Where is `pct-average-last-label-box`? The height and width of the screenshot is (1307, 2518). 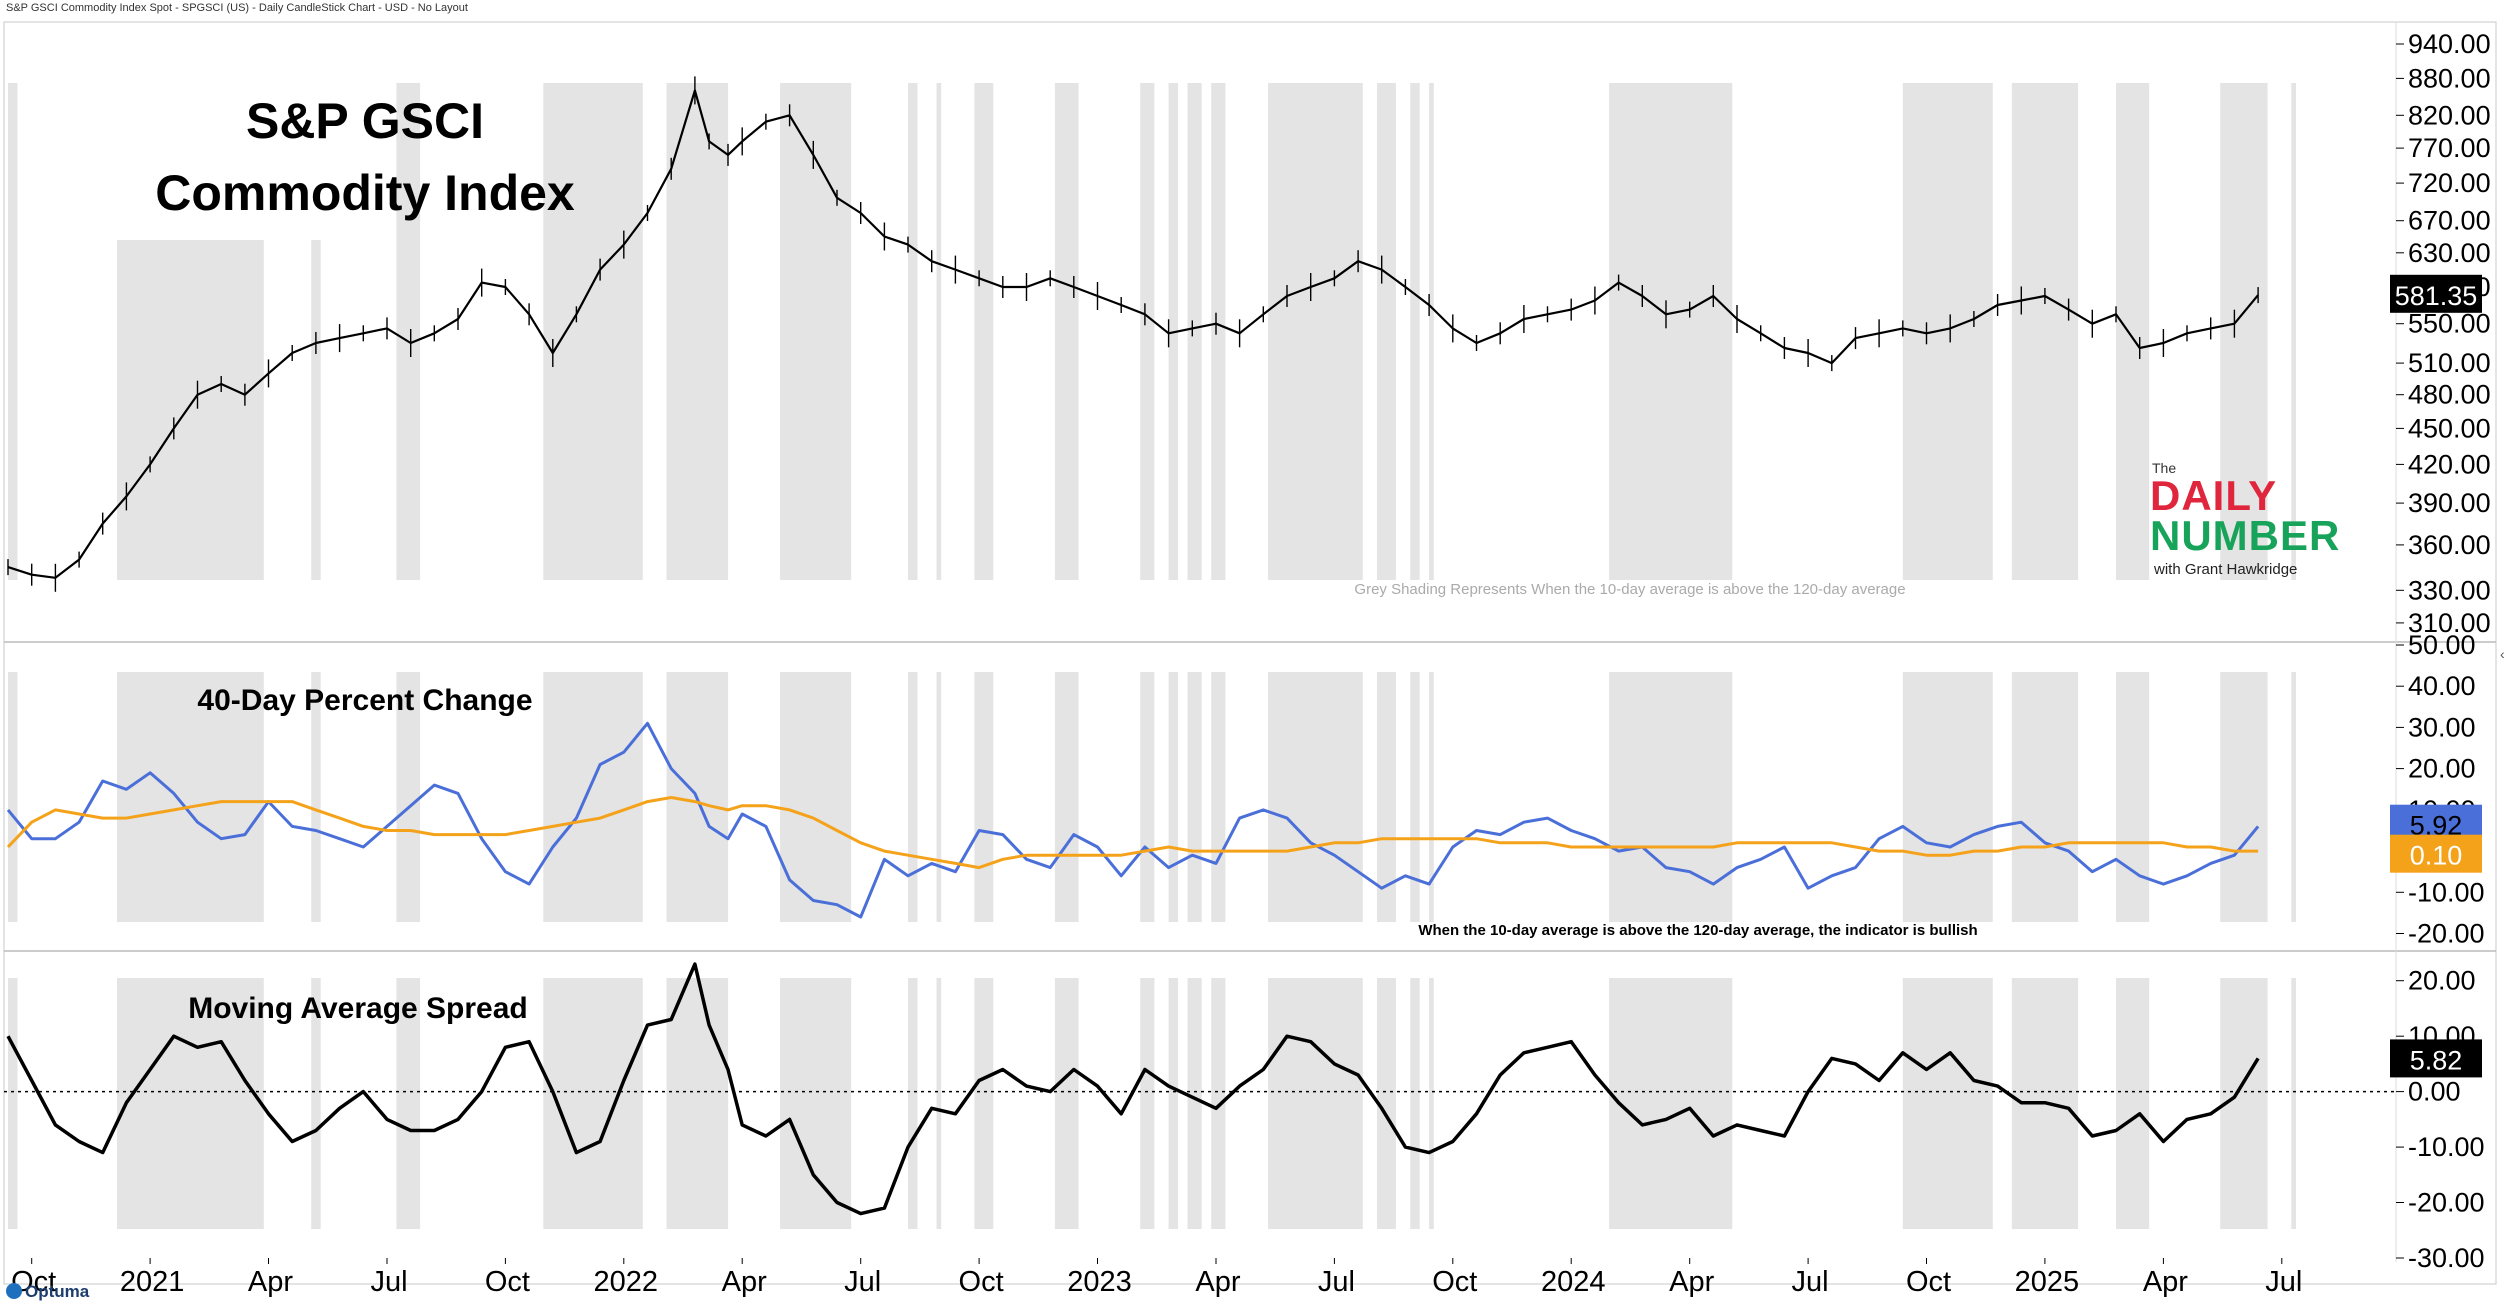
pct-average-last-label-box is located at coordinates (2436, 853).